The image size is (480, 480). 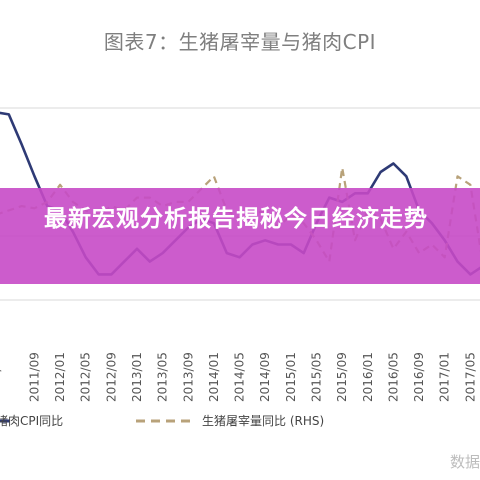 I want to click on legend-label-cpi: 猪肉CPI同比, so click(x=31, y=421).